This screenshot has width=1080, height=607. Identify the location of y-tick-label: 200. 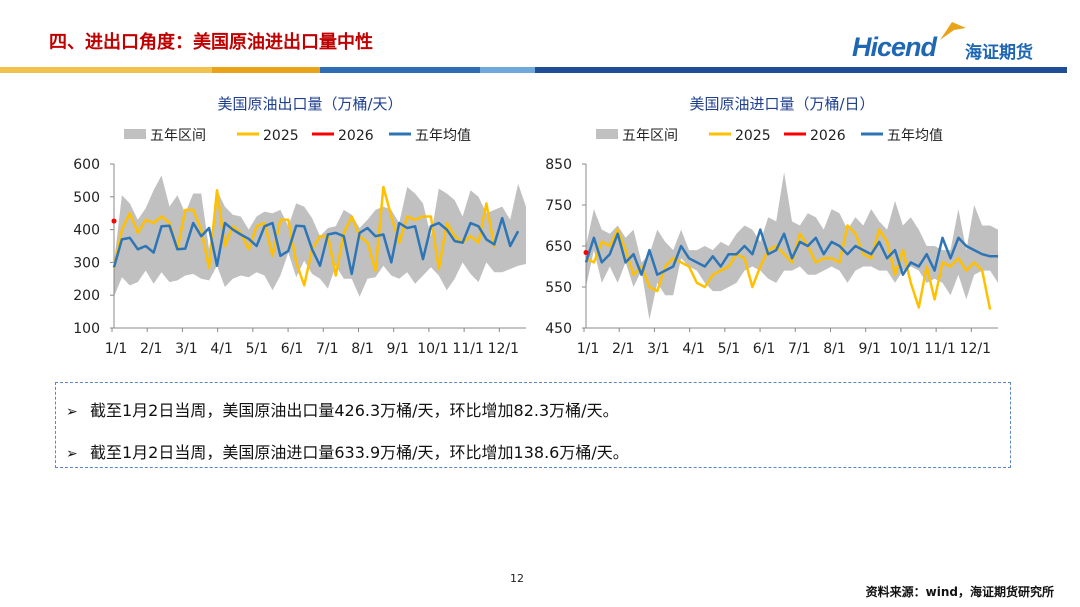
(86, 296).